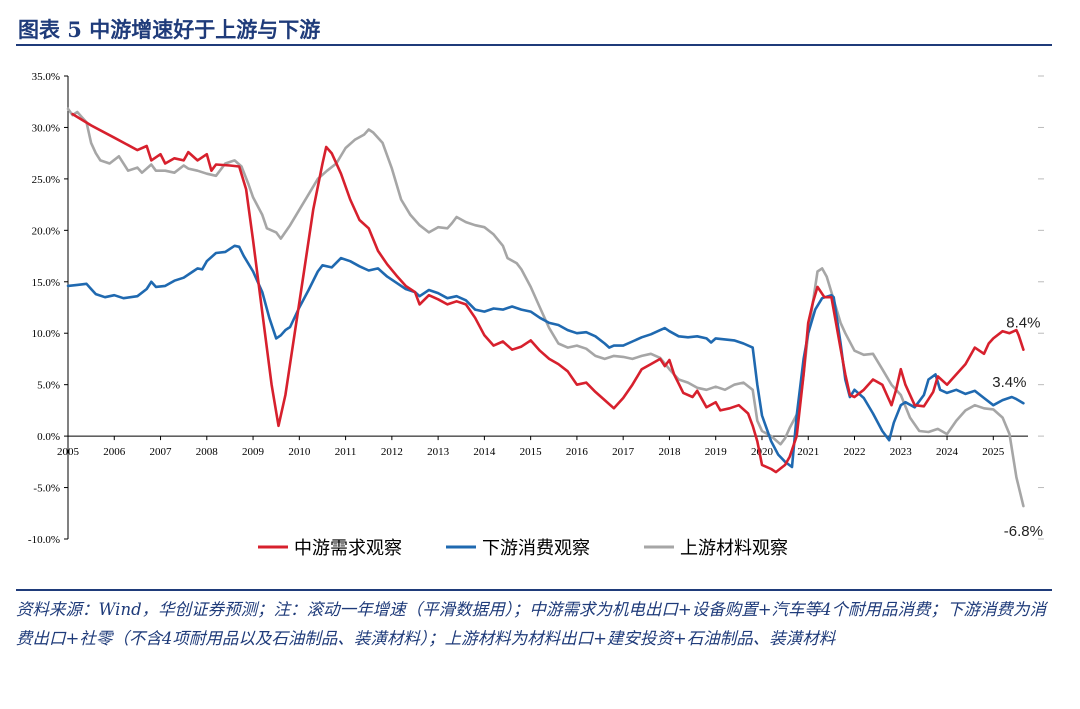 This screenshot has width=1080, height=709. I want to click on y-tick-label: -10.0%, so click(44, 540).